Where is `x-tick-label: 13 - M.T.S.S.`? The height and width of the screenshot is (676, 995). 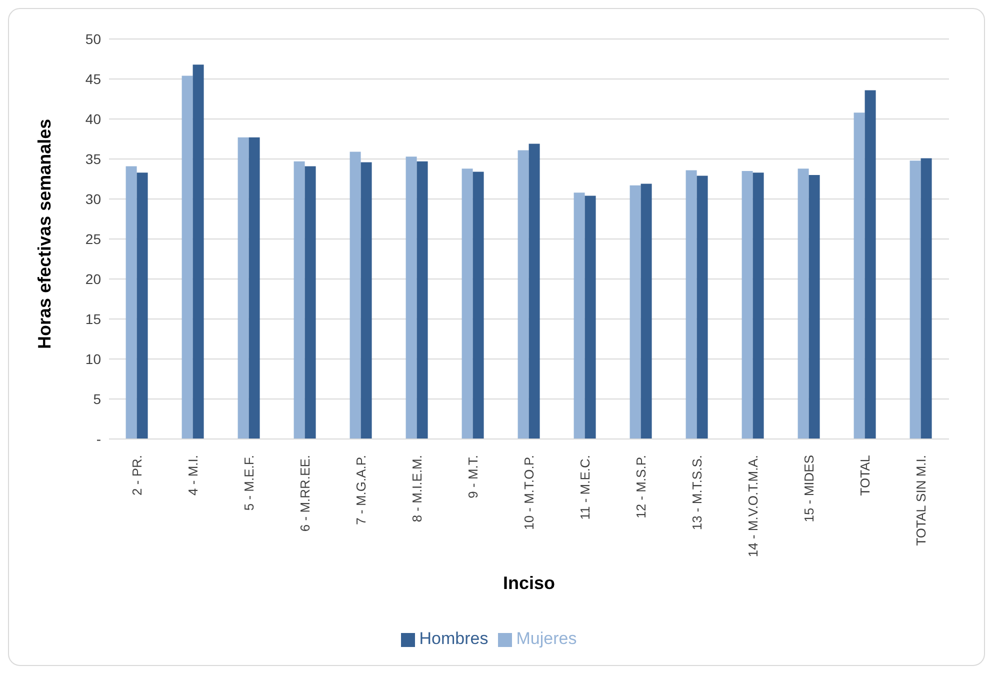 x-tick-label: 13 - M.T.S.S. is located at coordinates (697, 492).